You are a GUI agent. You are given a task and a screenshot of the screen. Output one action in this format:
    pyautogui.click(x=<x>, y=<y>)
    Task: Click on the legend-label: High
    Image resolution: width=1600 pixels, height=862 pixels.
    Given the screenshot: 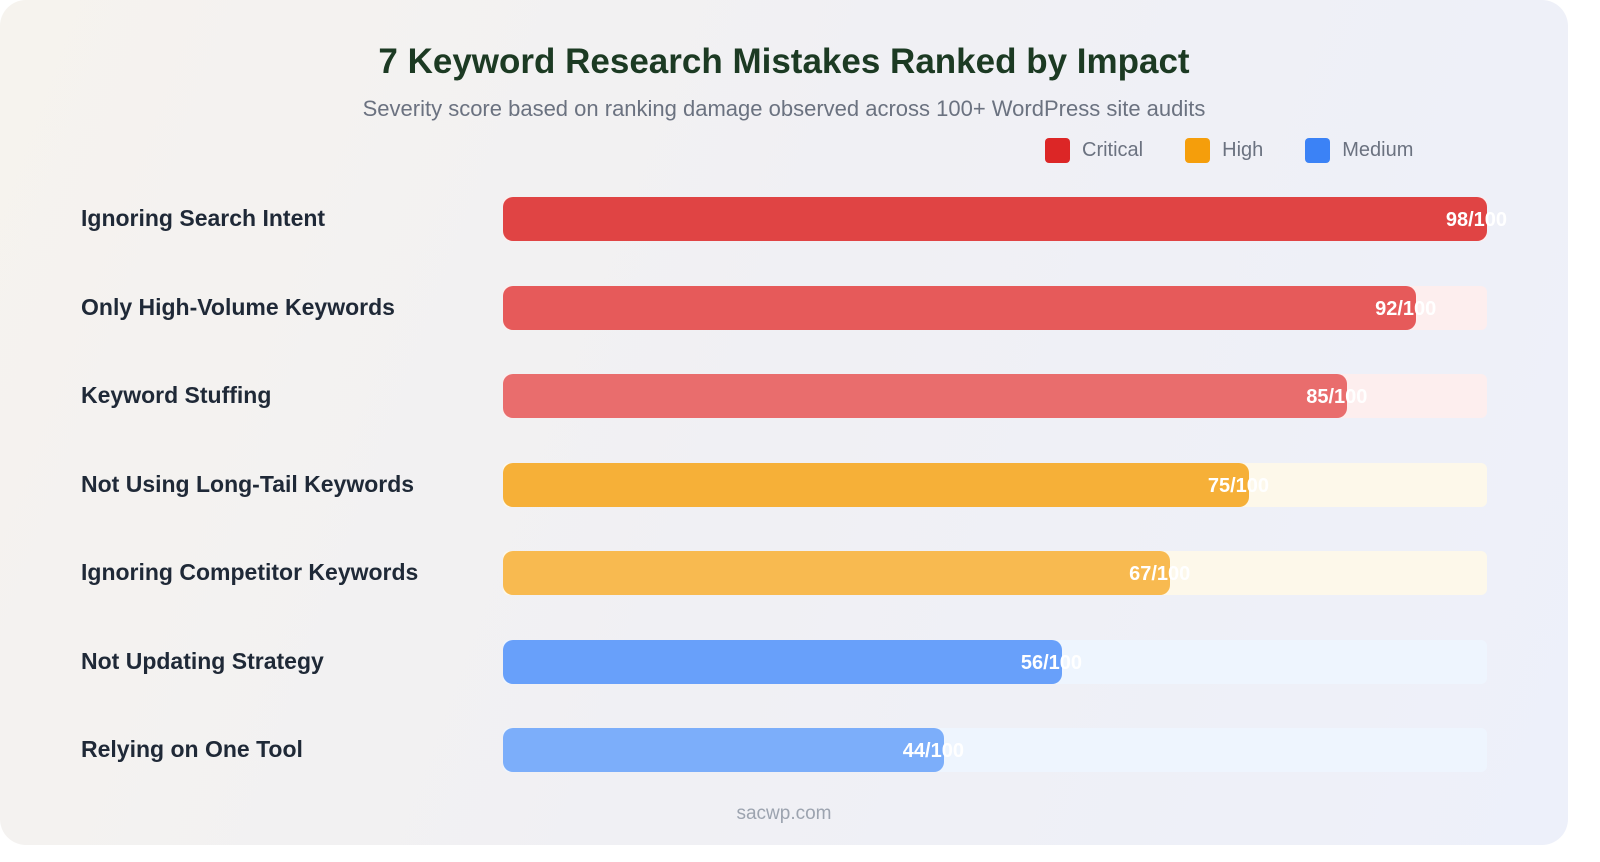 What is the action you would take?
    pyautogui.click(x=1243, y=150)
    